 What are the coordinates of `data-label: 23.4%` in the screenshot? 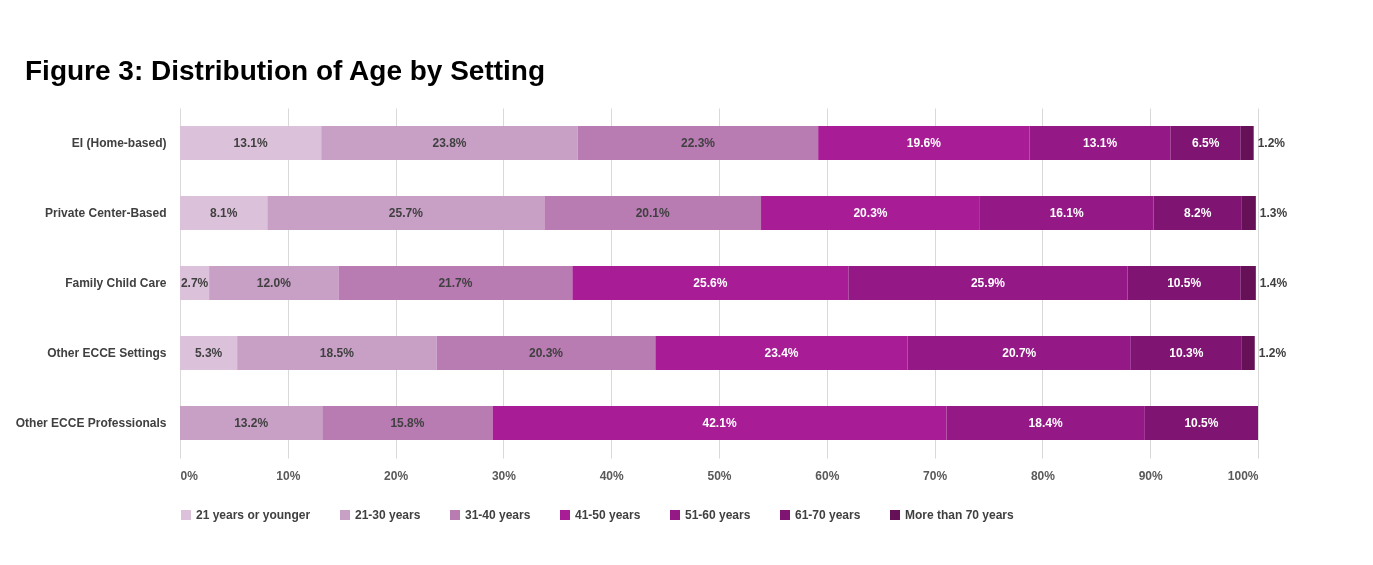 It's located at (781, 353).